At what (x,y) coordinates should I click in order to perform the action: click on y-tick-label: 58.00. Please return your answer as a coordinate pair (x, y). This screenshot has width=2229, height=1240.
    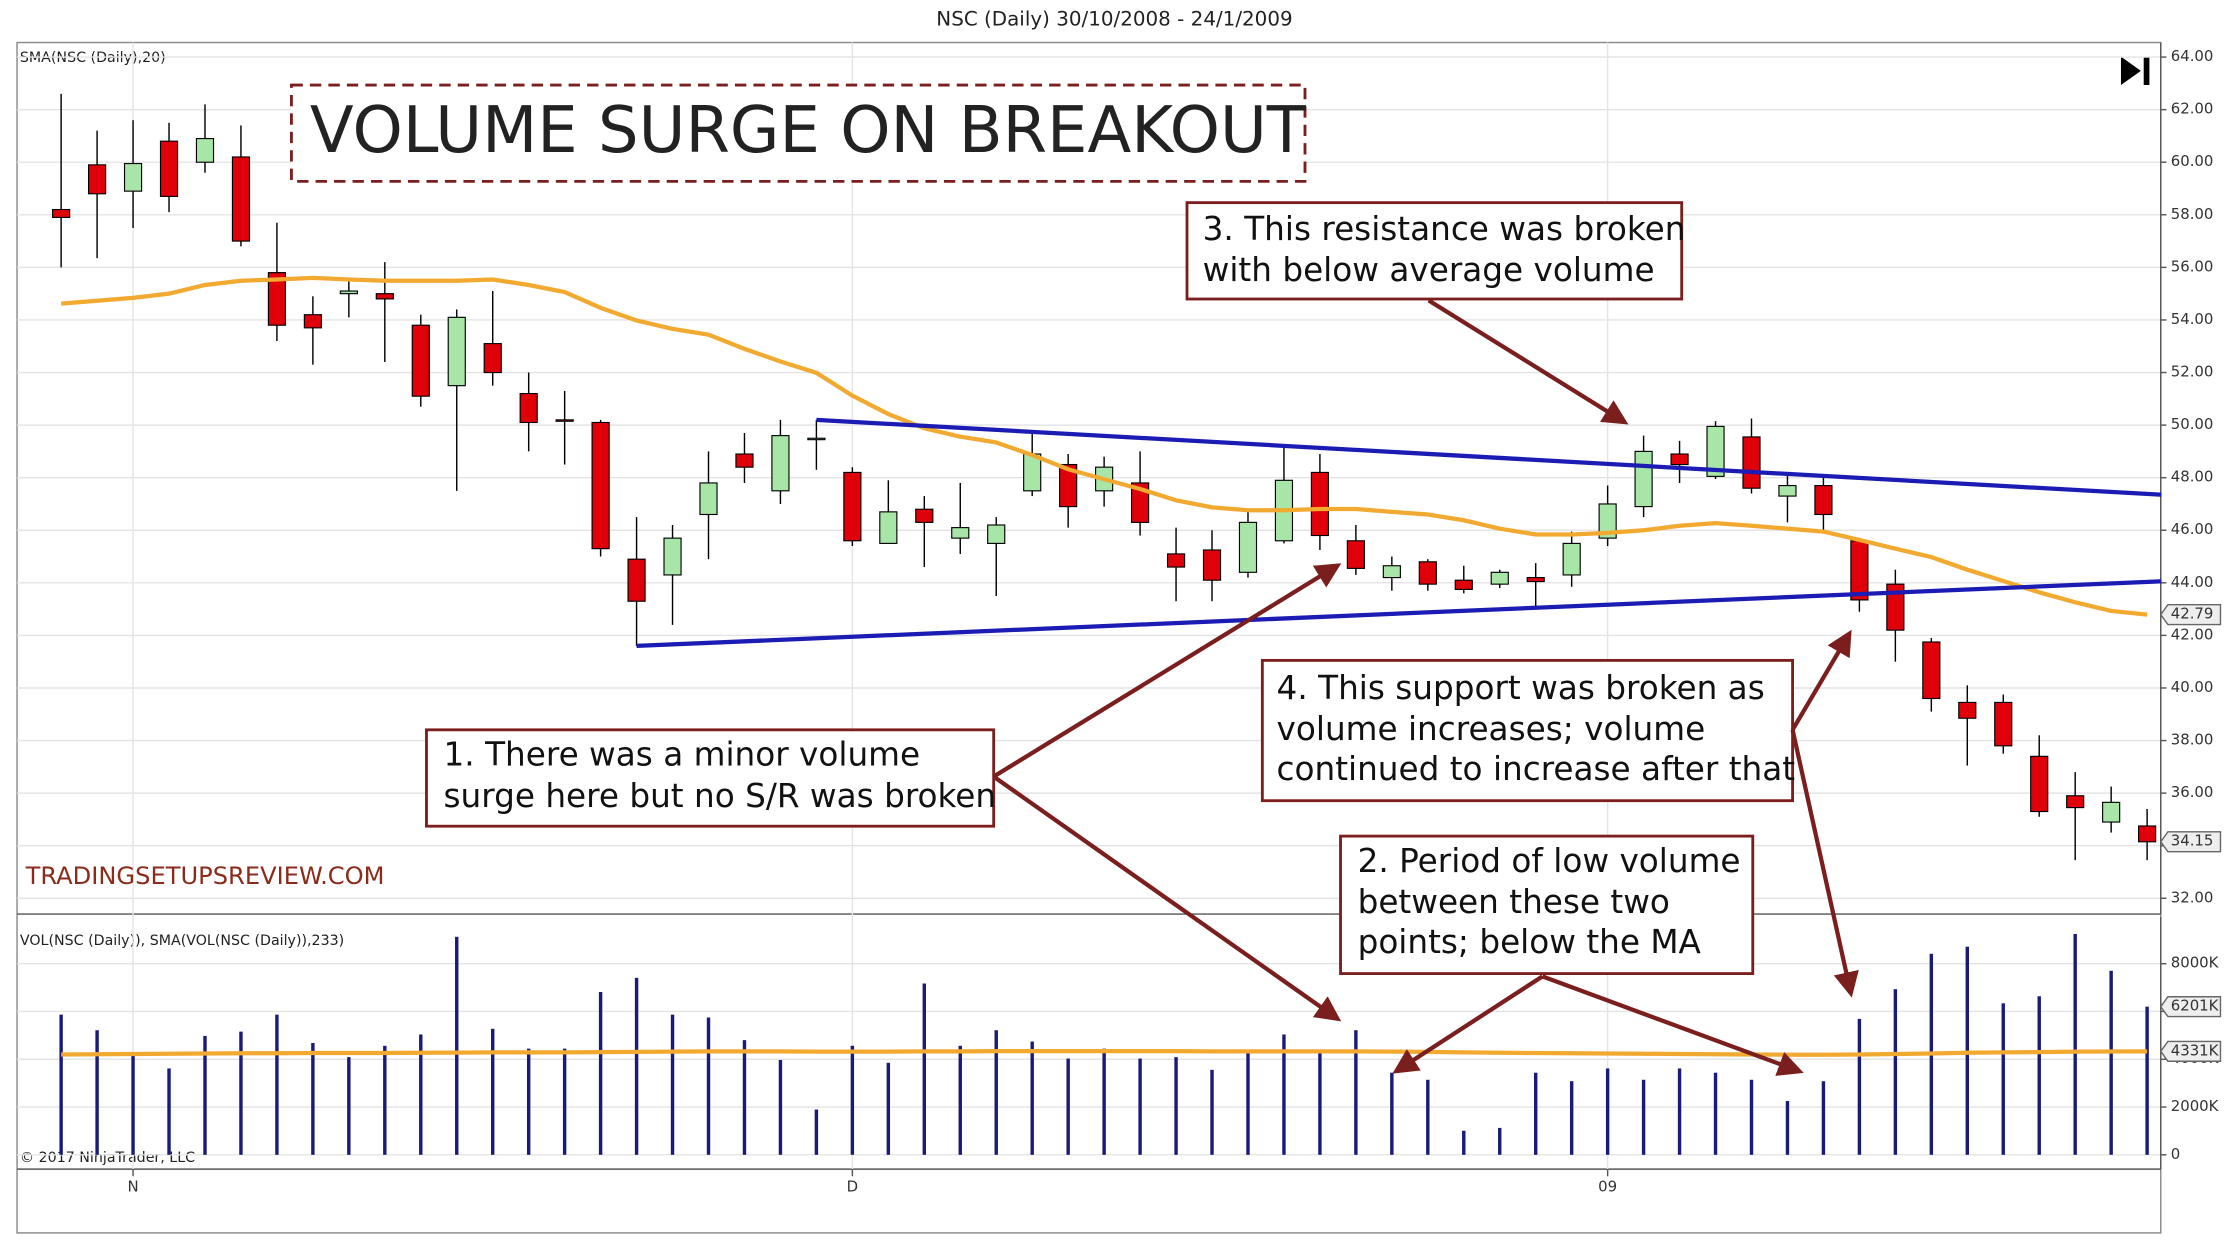
    Looking at the image, I should click on (2192, 214).